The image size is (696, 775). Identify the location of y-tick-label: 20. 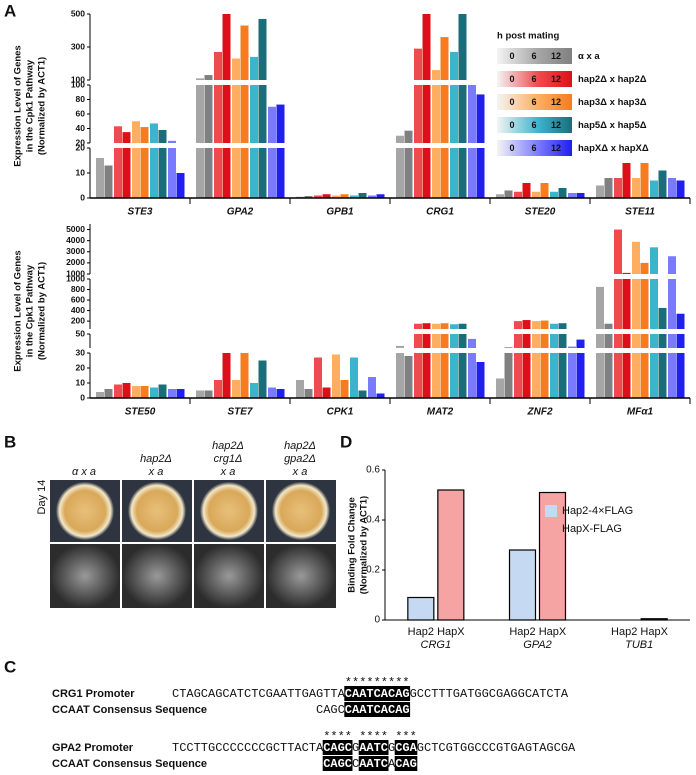
(81, 147).